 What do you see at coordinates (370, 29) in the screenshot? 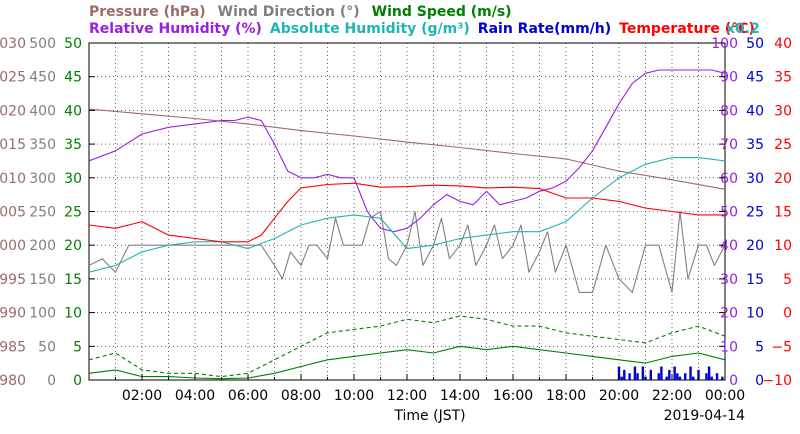
I see `legend-2: Absolute Humidity (g/m³)` at bounding box center [370, 29].